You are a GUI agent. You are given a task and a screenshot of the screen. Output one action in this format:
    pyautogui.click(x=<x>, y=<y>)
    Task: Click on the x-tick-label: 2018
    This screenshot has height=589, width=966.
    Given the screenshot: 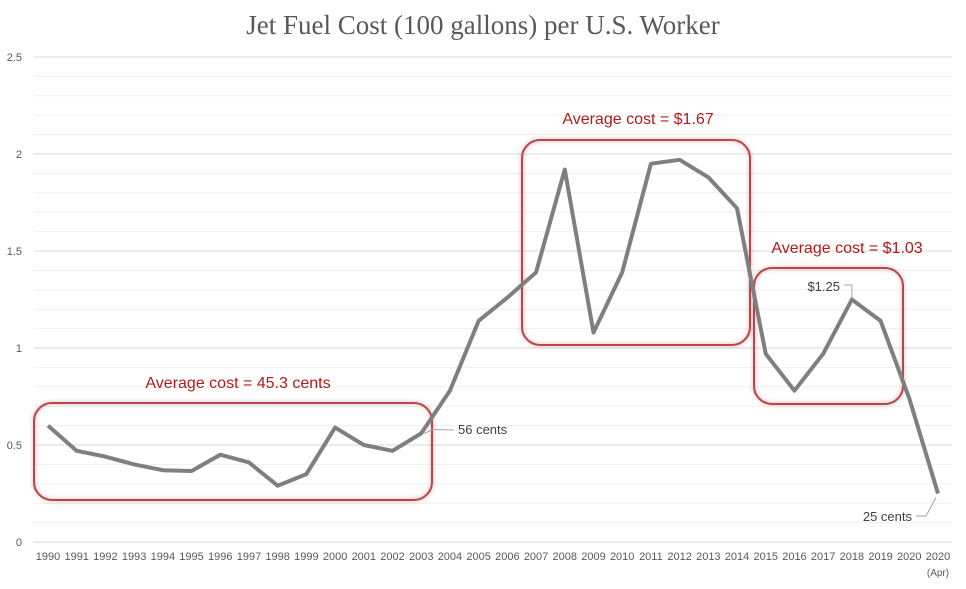 What is the action you would take?
    pyautogui.click(x=852, y=557)
    